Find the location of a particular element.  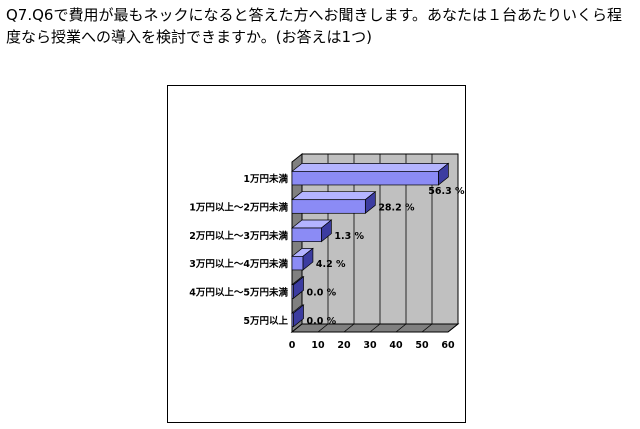

value-label: 56.3 % is located at coordinates (446, 191).